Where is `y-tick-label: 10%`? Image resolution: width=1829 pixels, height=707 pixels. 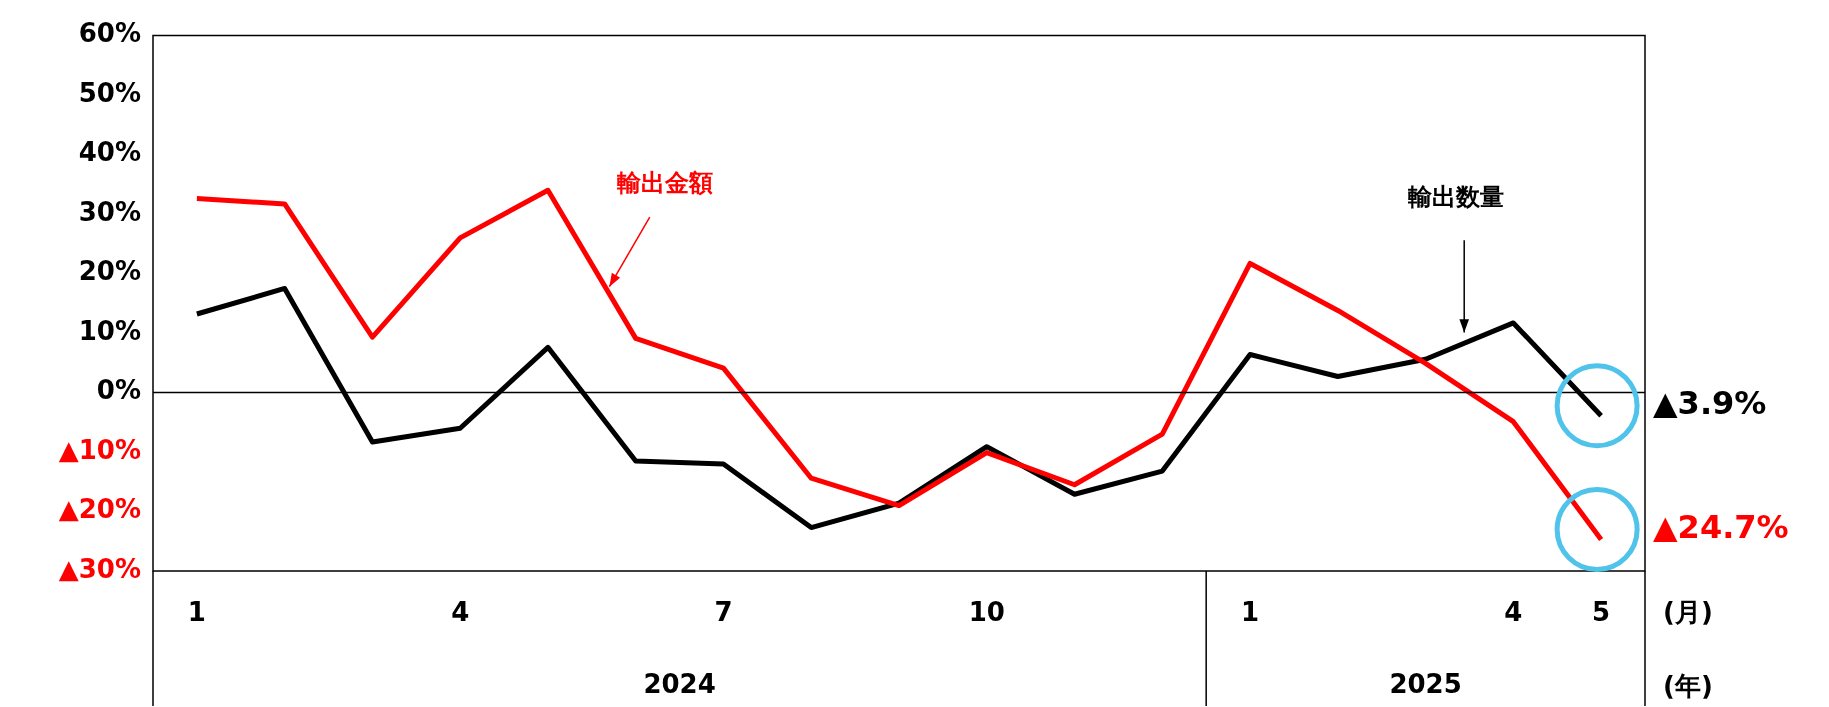 y-tick-label: 10% is located at coordinates (109, 330).